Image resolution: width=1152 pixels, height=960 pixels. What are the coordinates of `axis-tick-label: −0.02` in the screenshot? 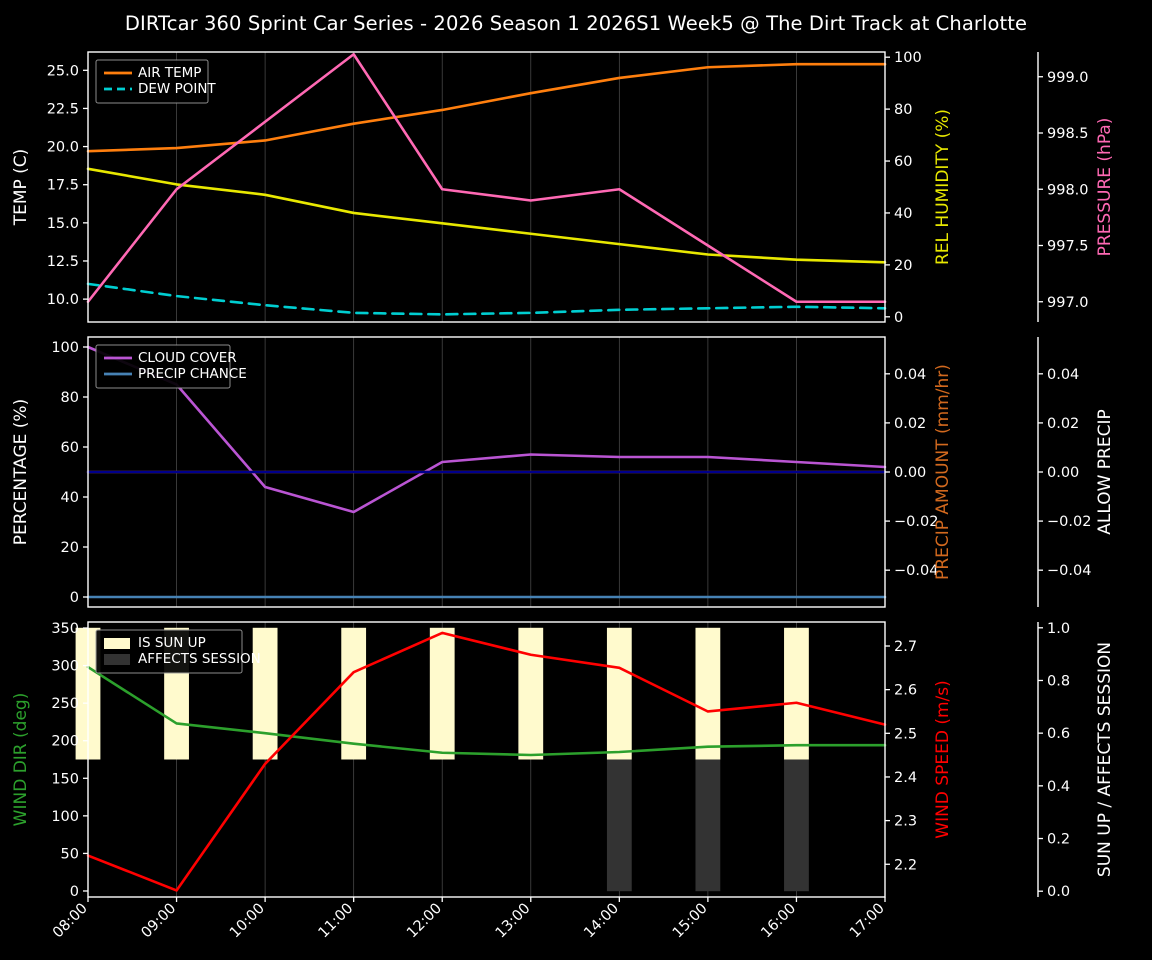 It's located at (1069, 522).